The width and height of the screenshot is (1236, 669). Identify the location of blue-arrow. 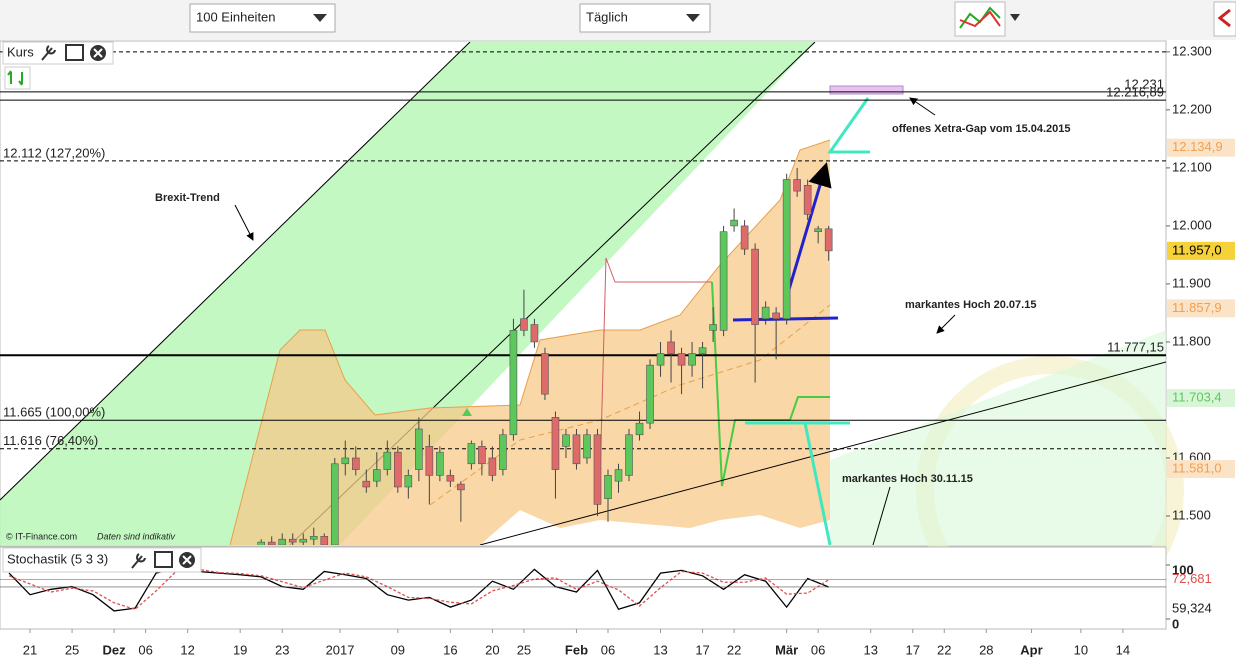
(807, 233).